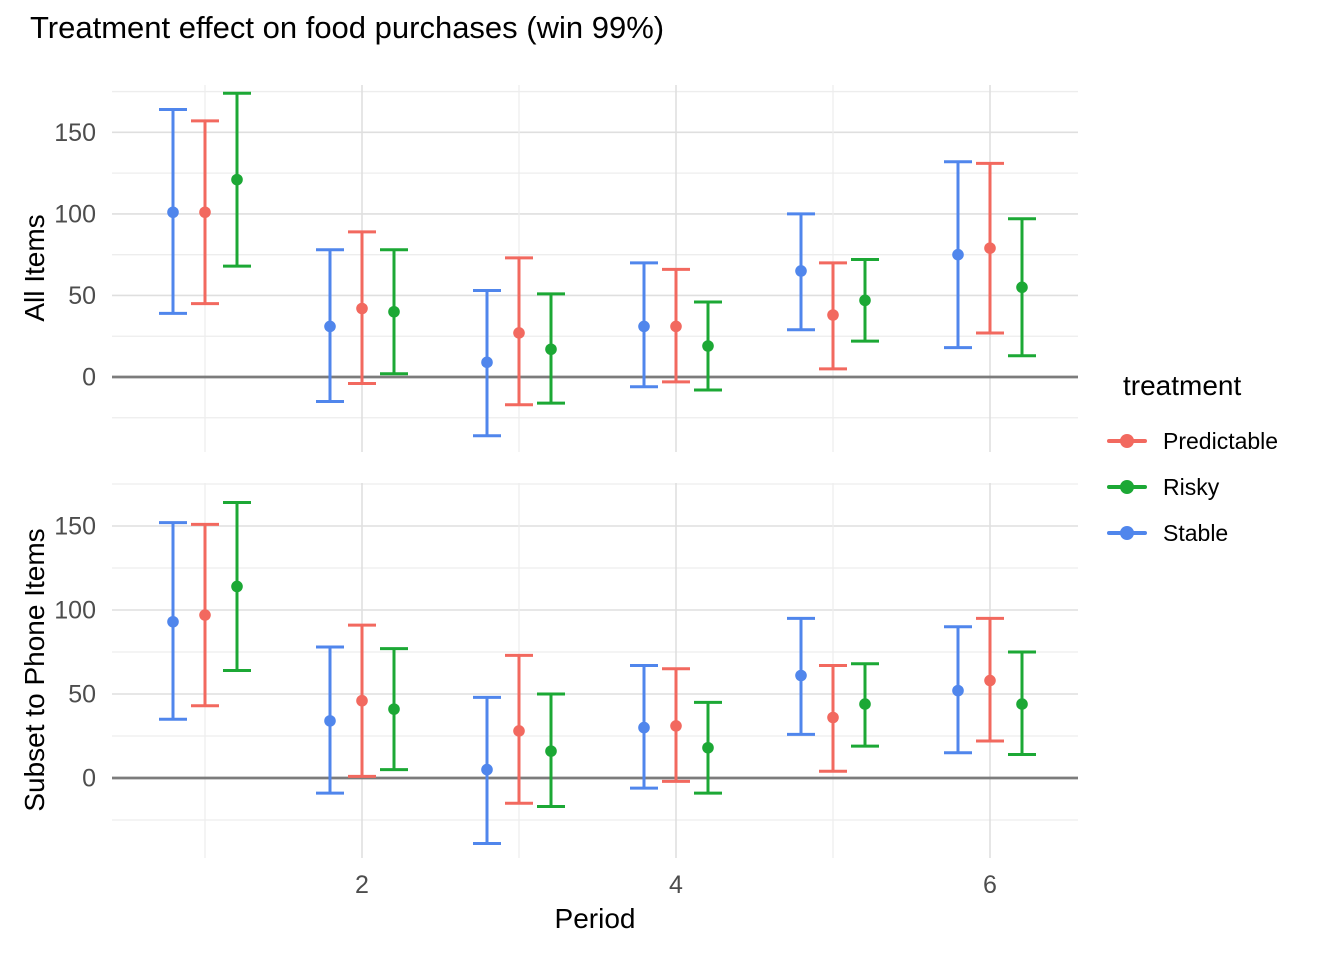  What do you see at coordinates (1191, 486) in the screenshot?
I see `legend-label-risky: Risky` at bounding box center [1191, 486].